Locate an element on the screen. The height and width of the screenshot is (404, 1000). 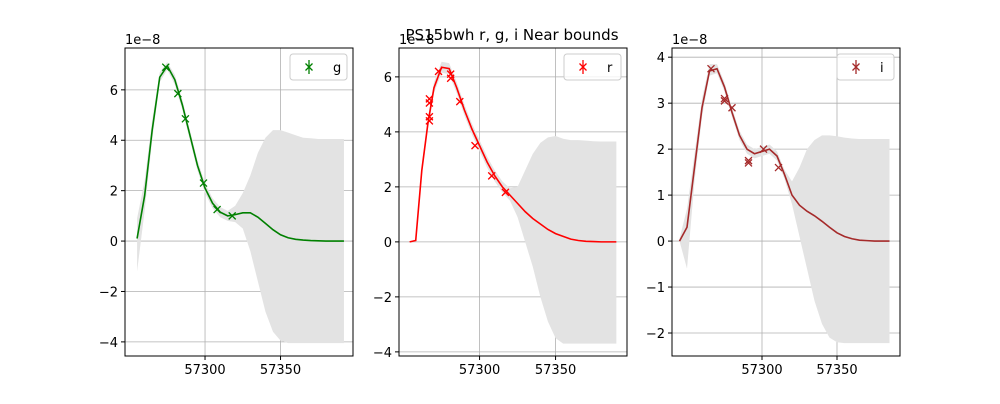
y-tick-label: 3 is located at coordinates (661, 104).